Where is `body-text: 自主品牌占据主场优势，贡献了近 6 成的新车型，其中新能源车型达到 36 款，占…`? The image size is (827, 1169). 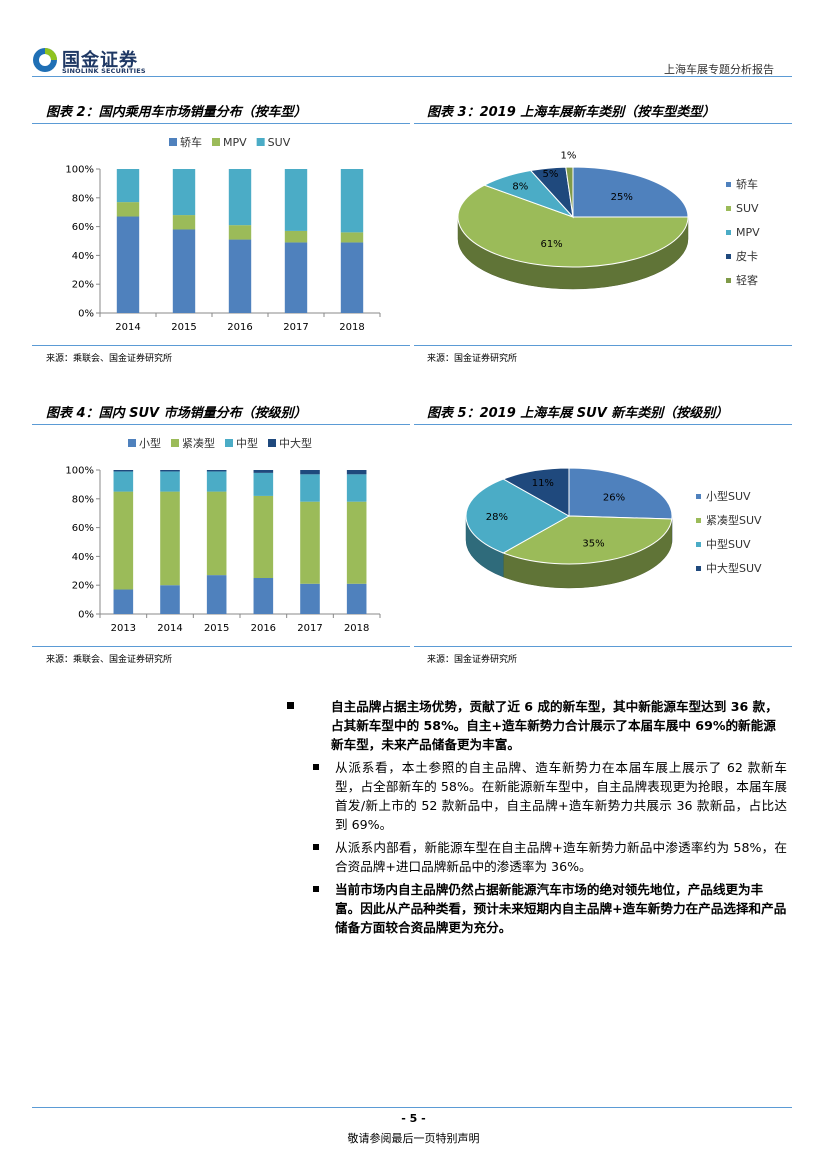 body-text: 自主品牌占据主场优势，贡献了近 6 成的新车型，其中新能源车型达到 36 款，占… is located at coordinates (537, 819).